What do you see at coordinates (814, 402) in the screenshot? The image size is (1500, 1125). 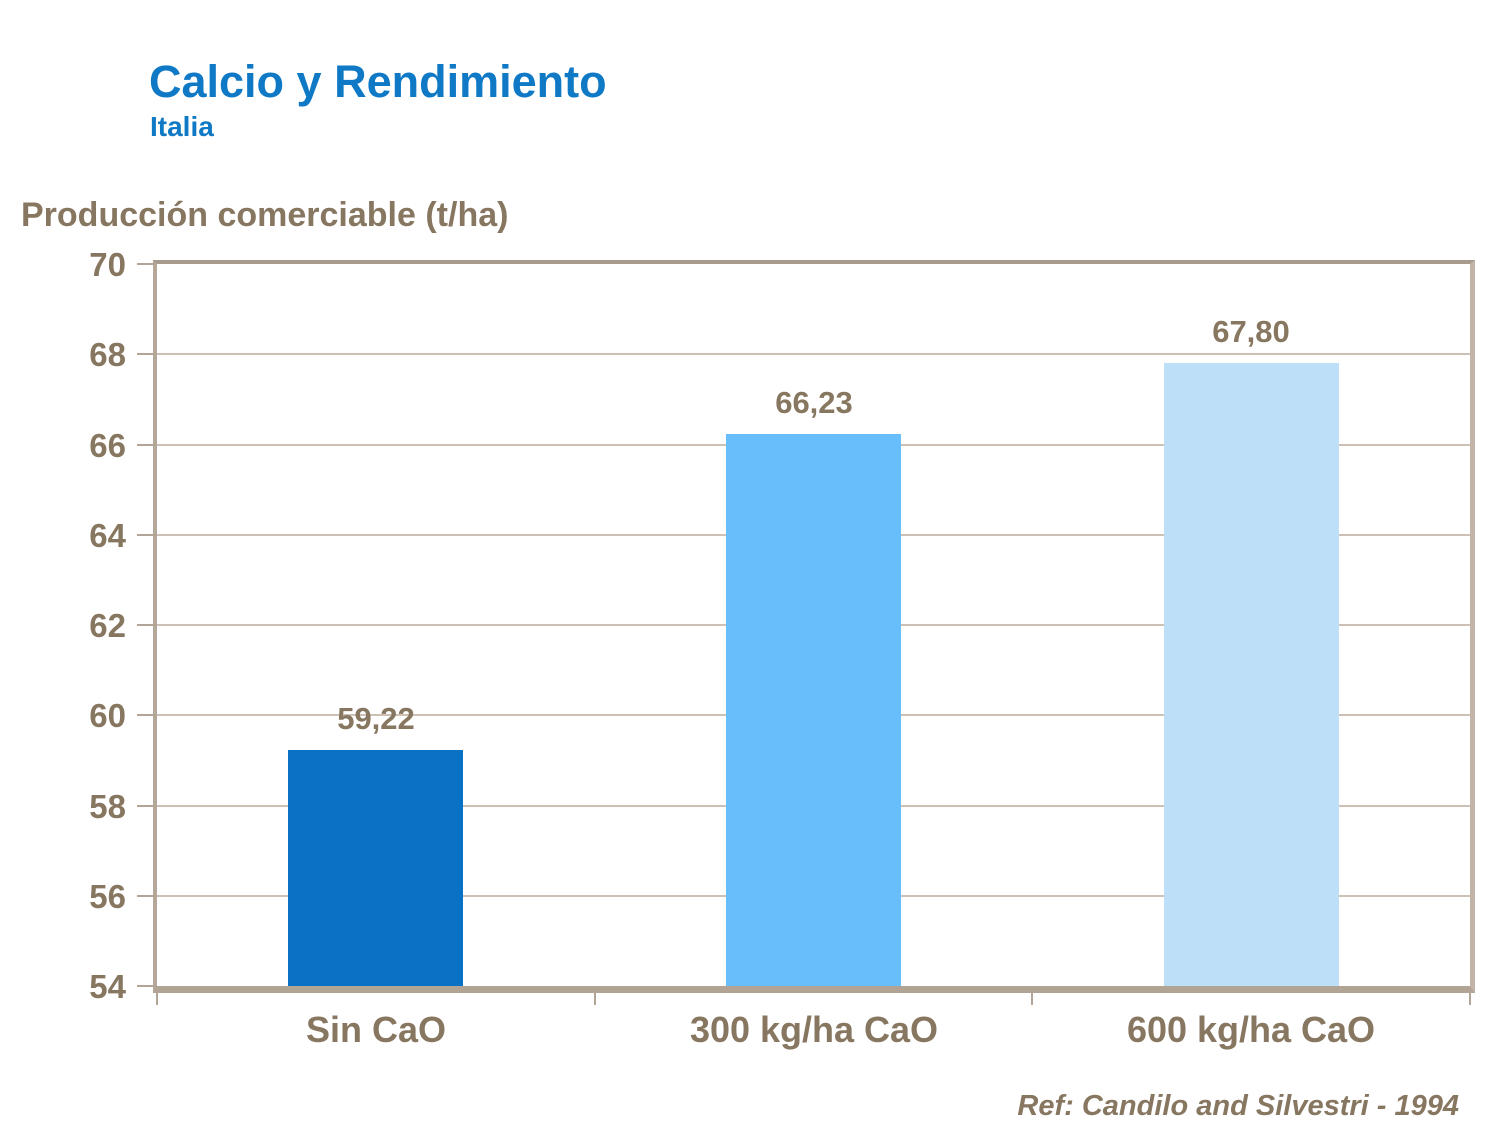 I see `bar-value-label: 66,23` at bounding box center [814, 402].